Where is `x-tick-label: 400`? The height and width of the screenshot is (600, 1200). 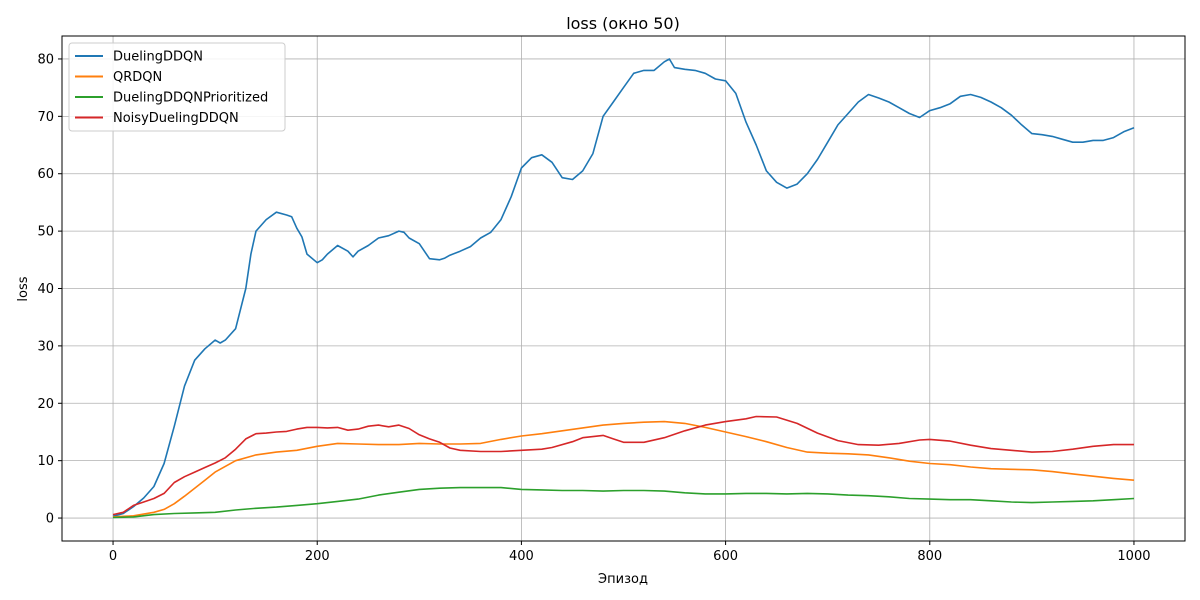 x-tick-label: 400 is located at coordinates (521, 556).